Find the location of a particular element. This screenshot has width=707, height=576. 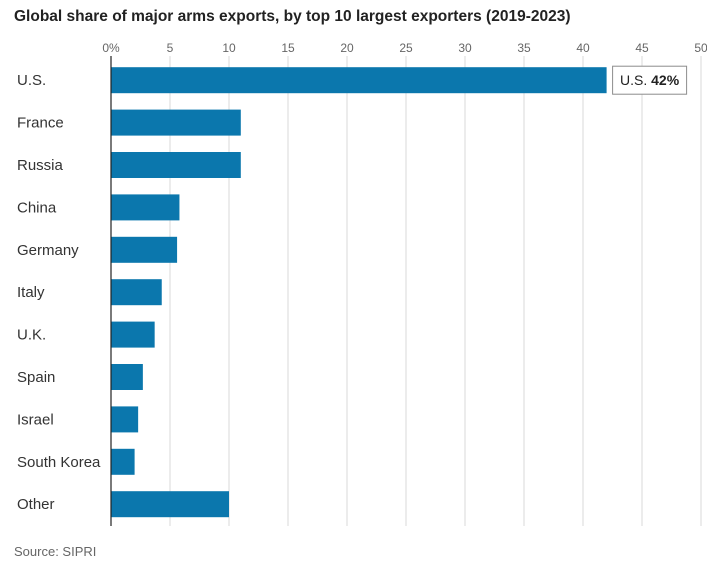

category-label: Germany is located at coordinates (48, 250).